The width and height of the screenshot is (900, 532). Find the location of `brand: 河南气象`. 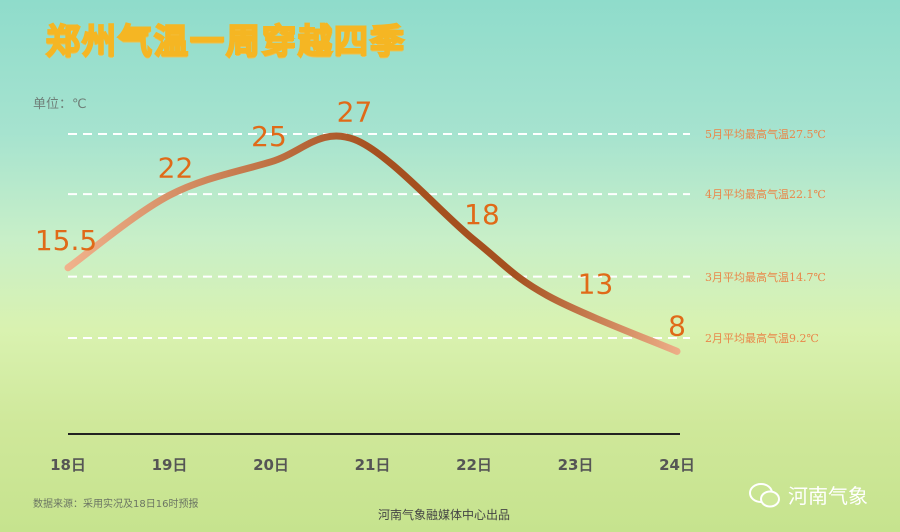

brand: 河南气象 is located at coordinates (808, 494).